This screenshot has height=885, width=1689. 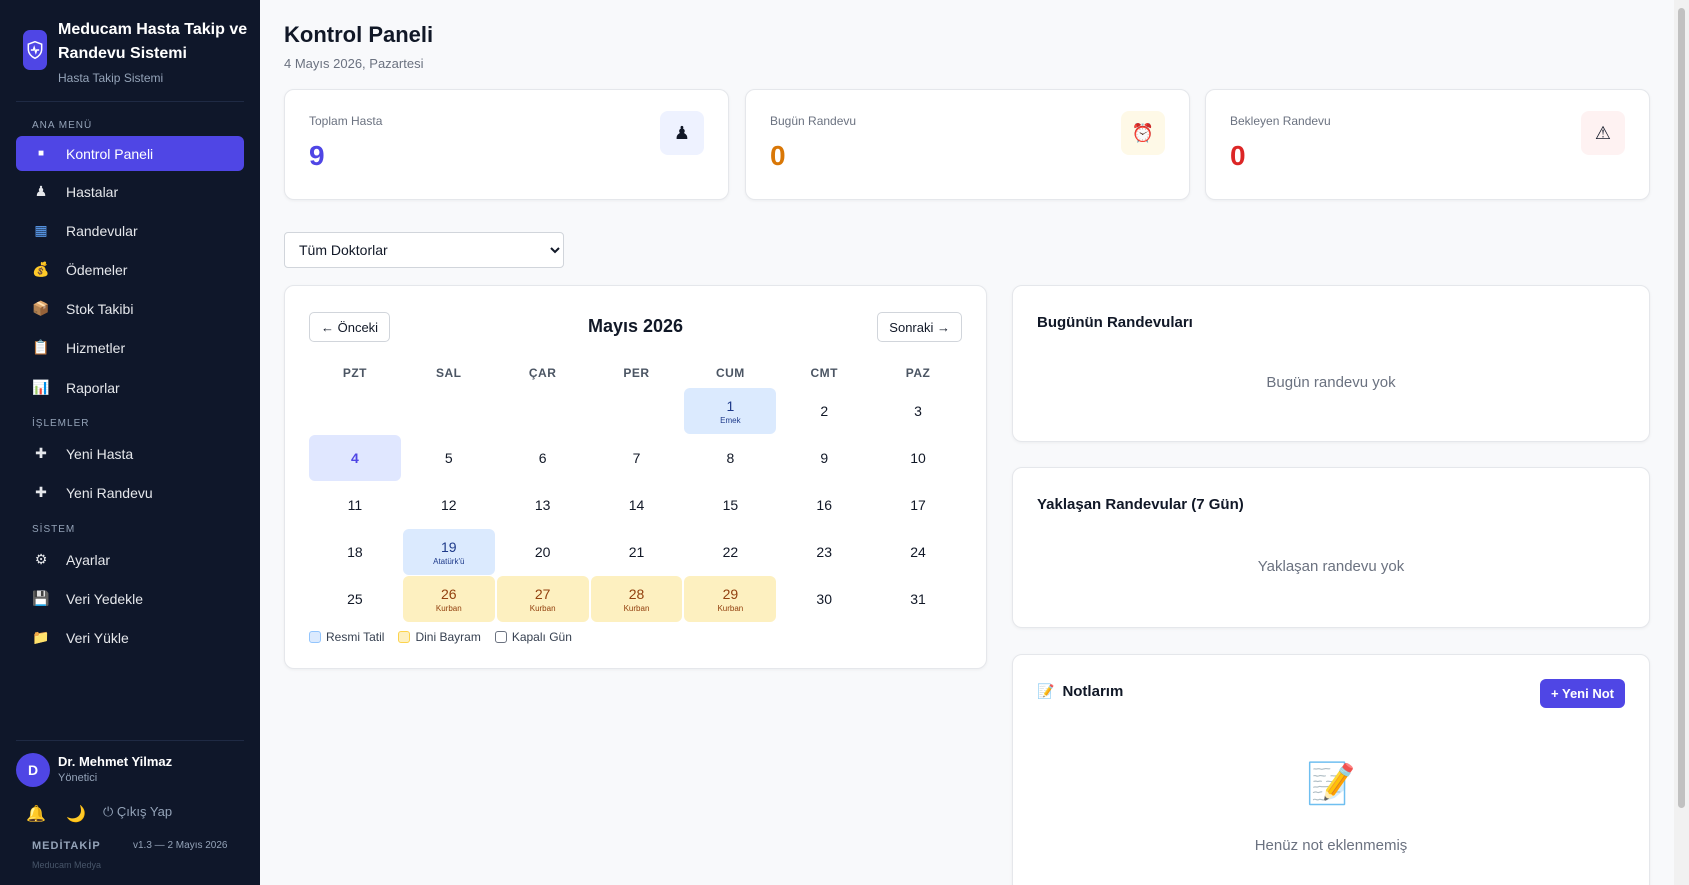 I want to click on calendar-day: 22, so click(x=730, y=552).